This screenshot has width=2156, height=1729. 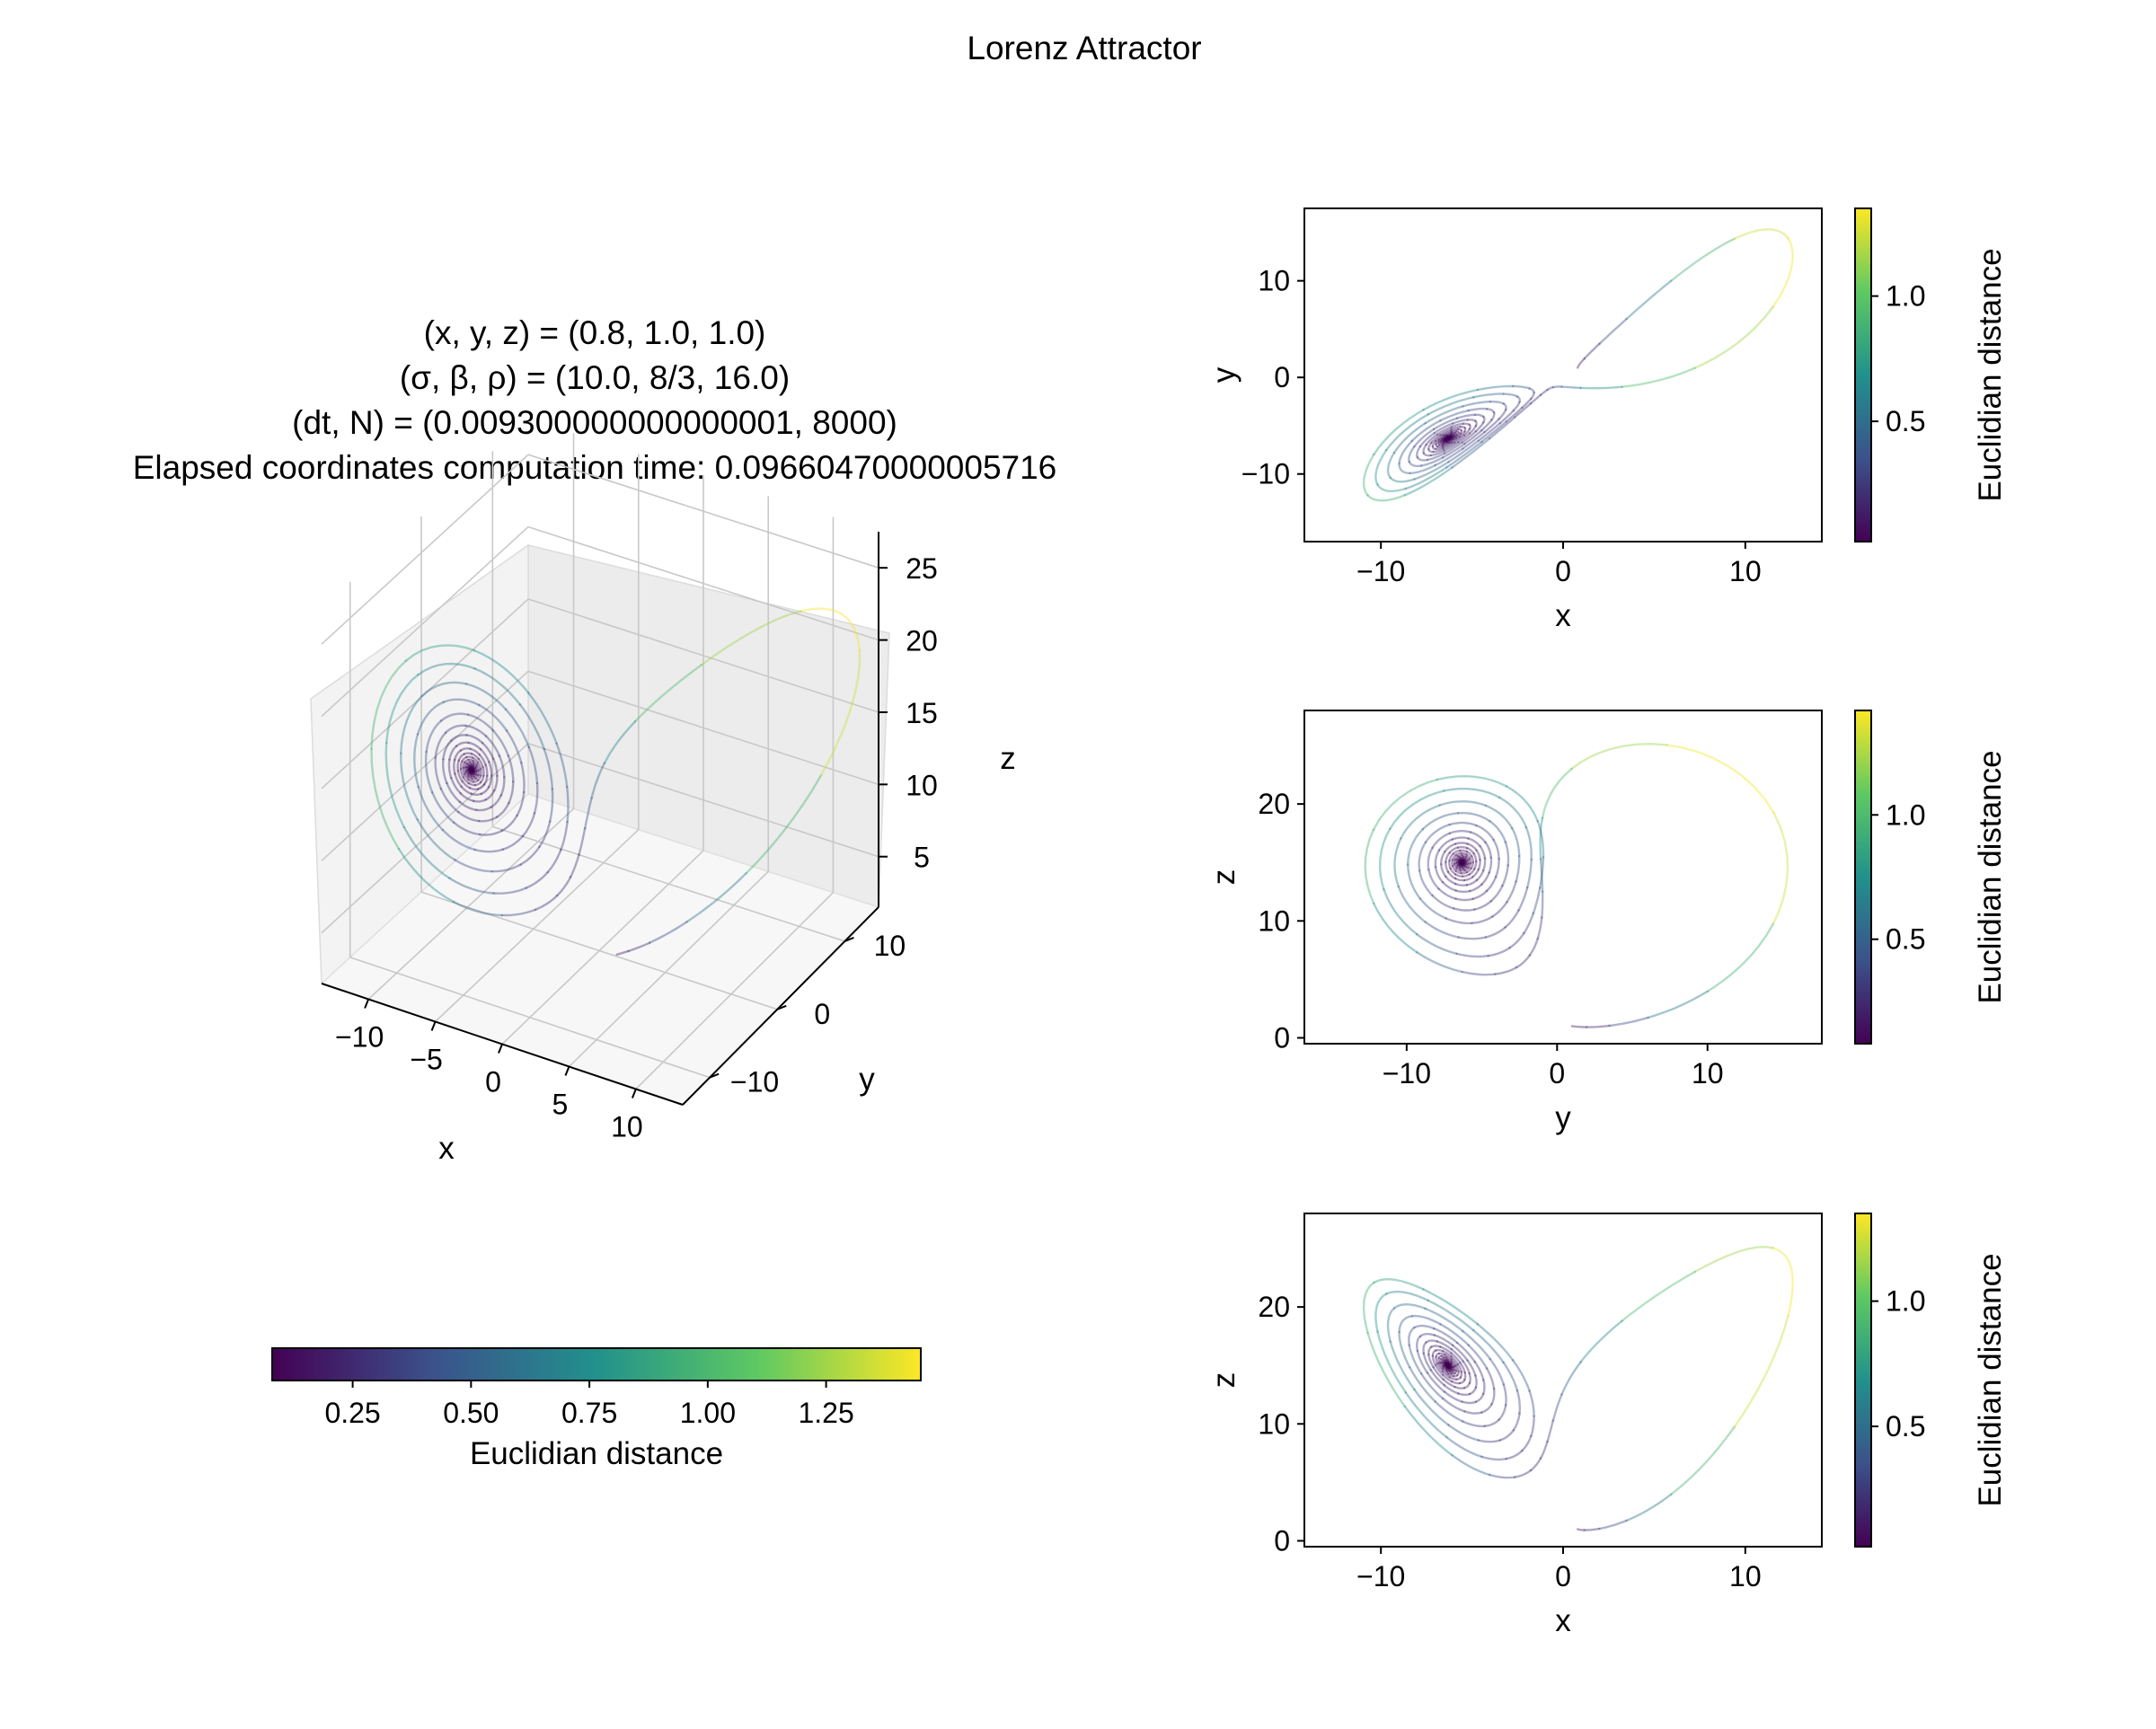 What do you see at coordinates (1563, 877) in the screenshot?
I see `panel-yz-frame` at bounding box center [1563, 877].